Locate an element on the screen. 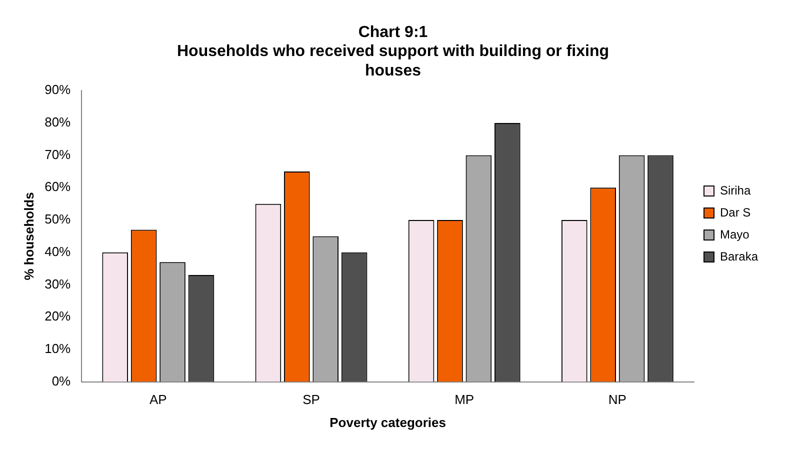  y-tick-label: 80% is located at coordinates (58, 122).